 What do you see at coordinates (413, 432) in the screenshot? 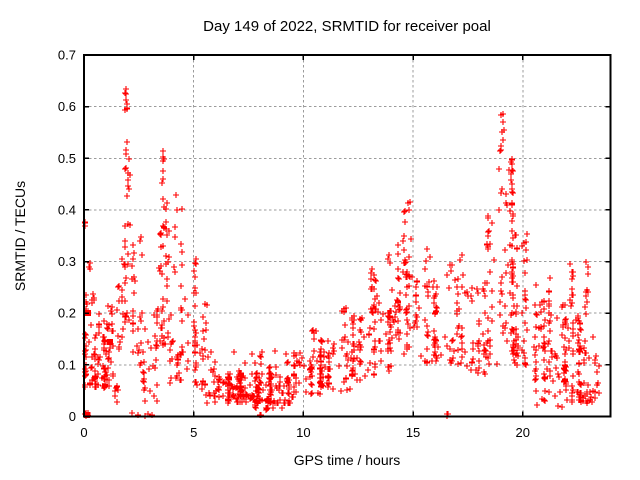
I see `x-tick-label: 15` at bounding box center [413, 432].